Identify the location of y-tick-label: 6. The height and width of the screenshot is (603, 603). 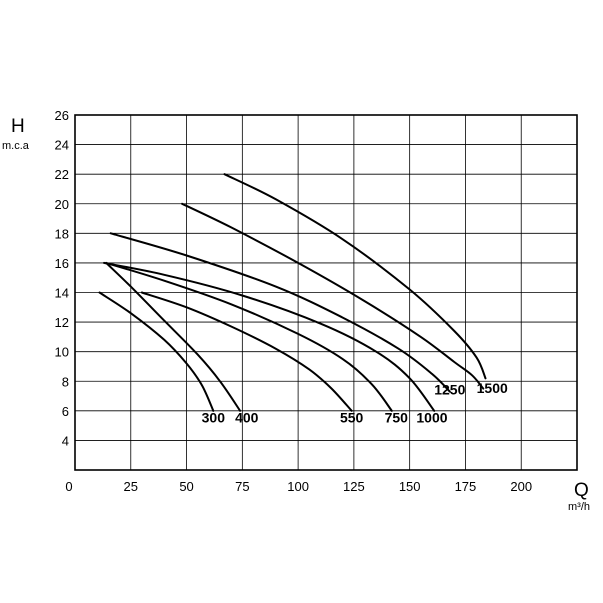
(65, 411).